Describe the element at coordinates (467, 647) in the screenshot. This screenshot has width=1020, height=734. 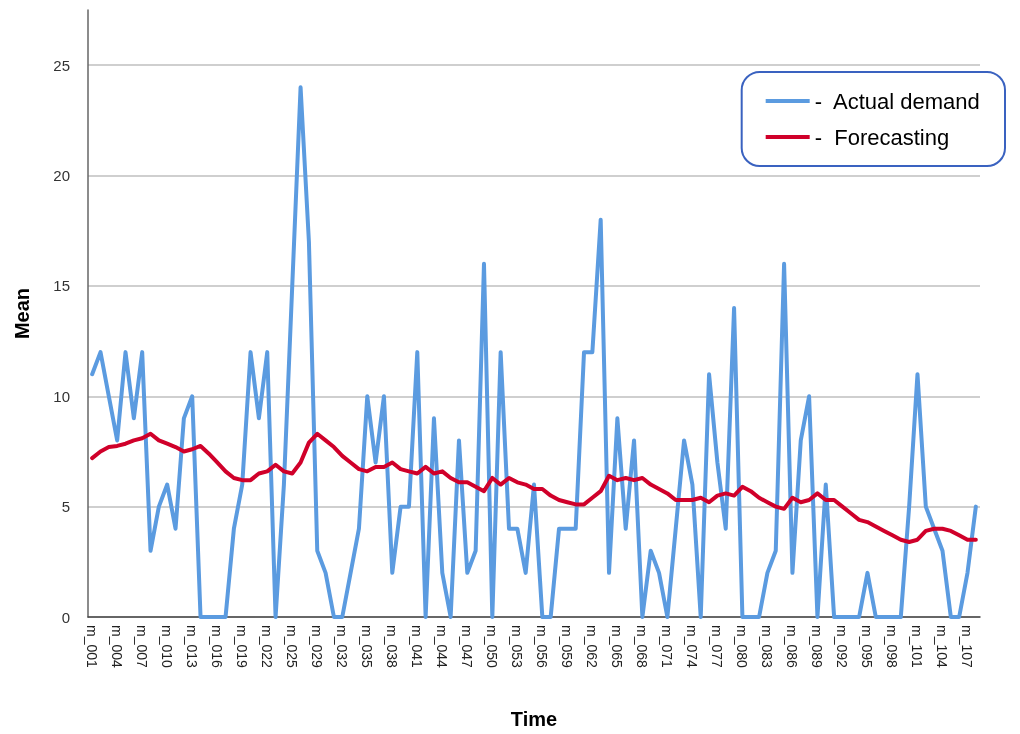
I see `x-tick-label: m_047` at that location.